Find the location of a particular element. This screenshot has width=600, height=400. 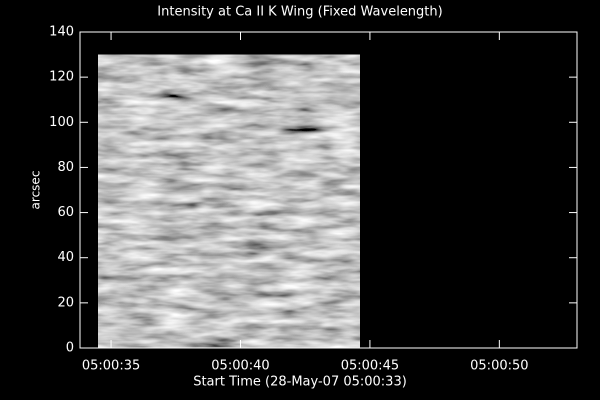

x-tick-label: 05:00:35 is located at coordinates (111, 366).